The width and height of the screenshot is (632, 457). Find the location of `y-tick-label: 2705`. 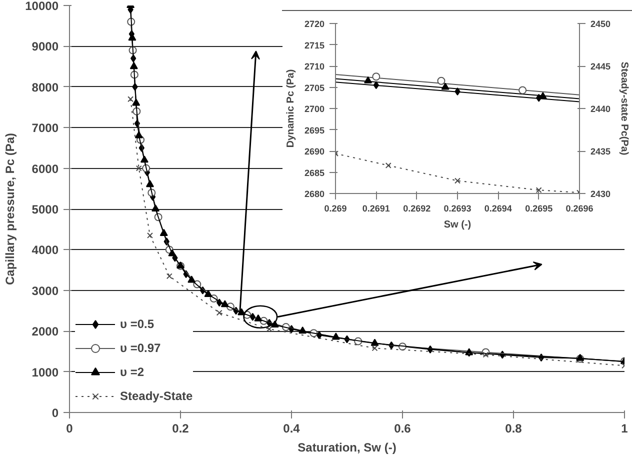

y-tick-label: 2705 is located at coordinates (314, 87).